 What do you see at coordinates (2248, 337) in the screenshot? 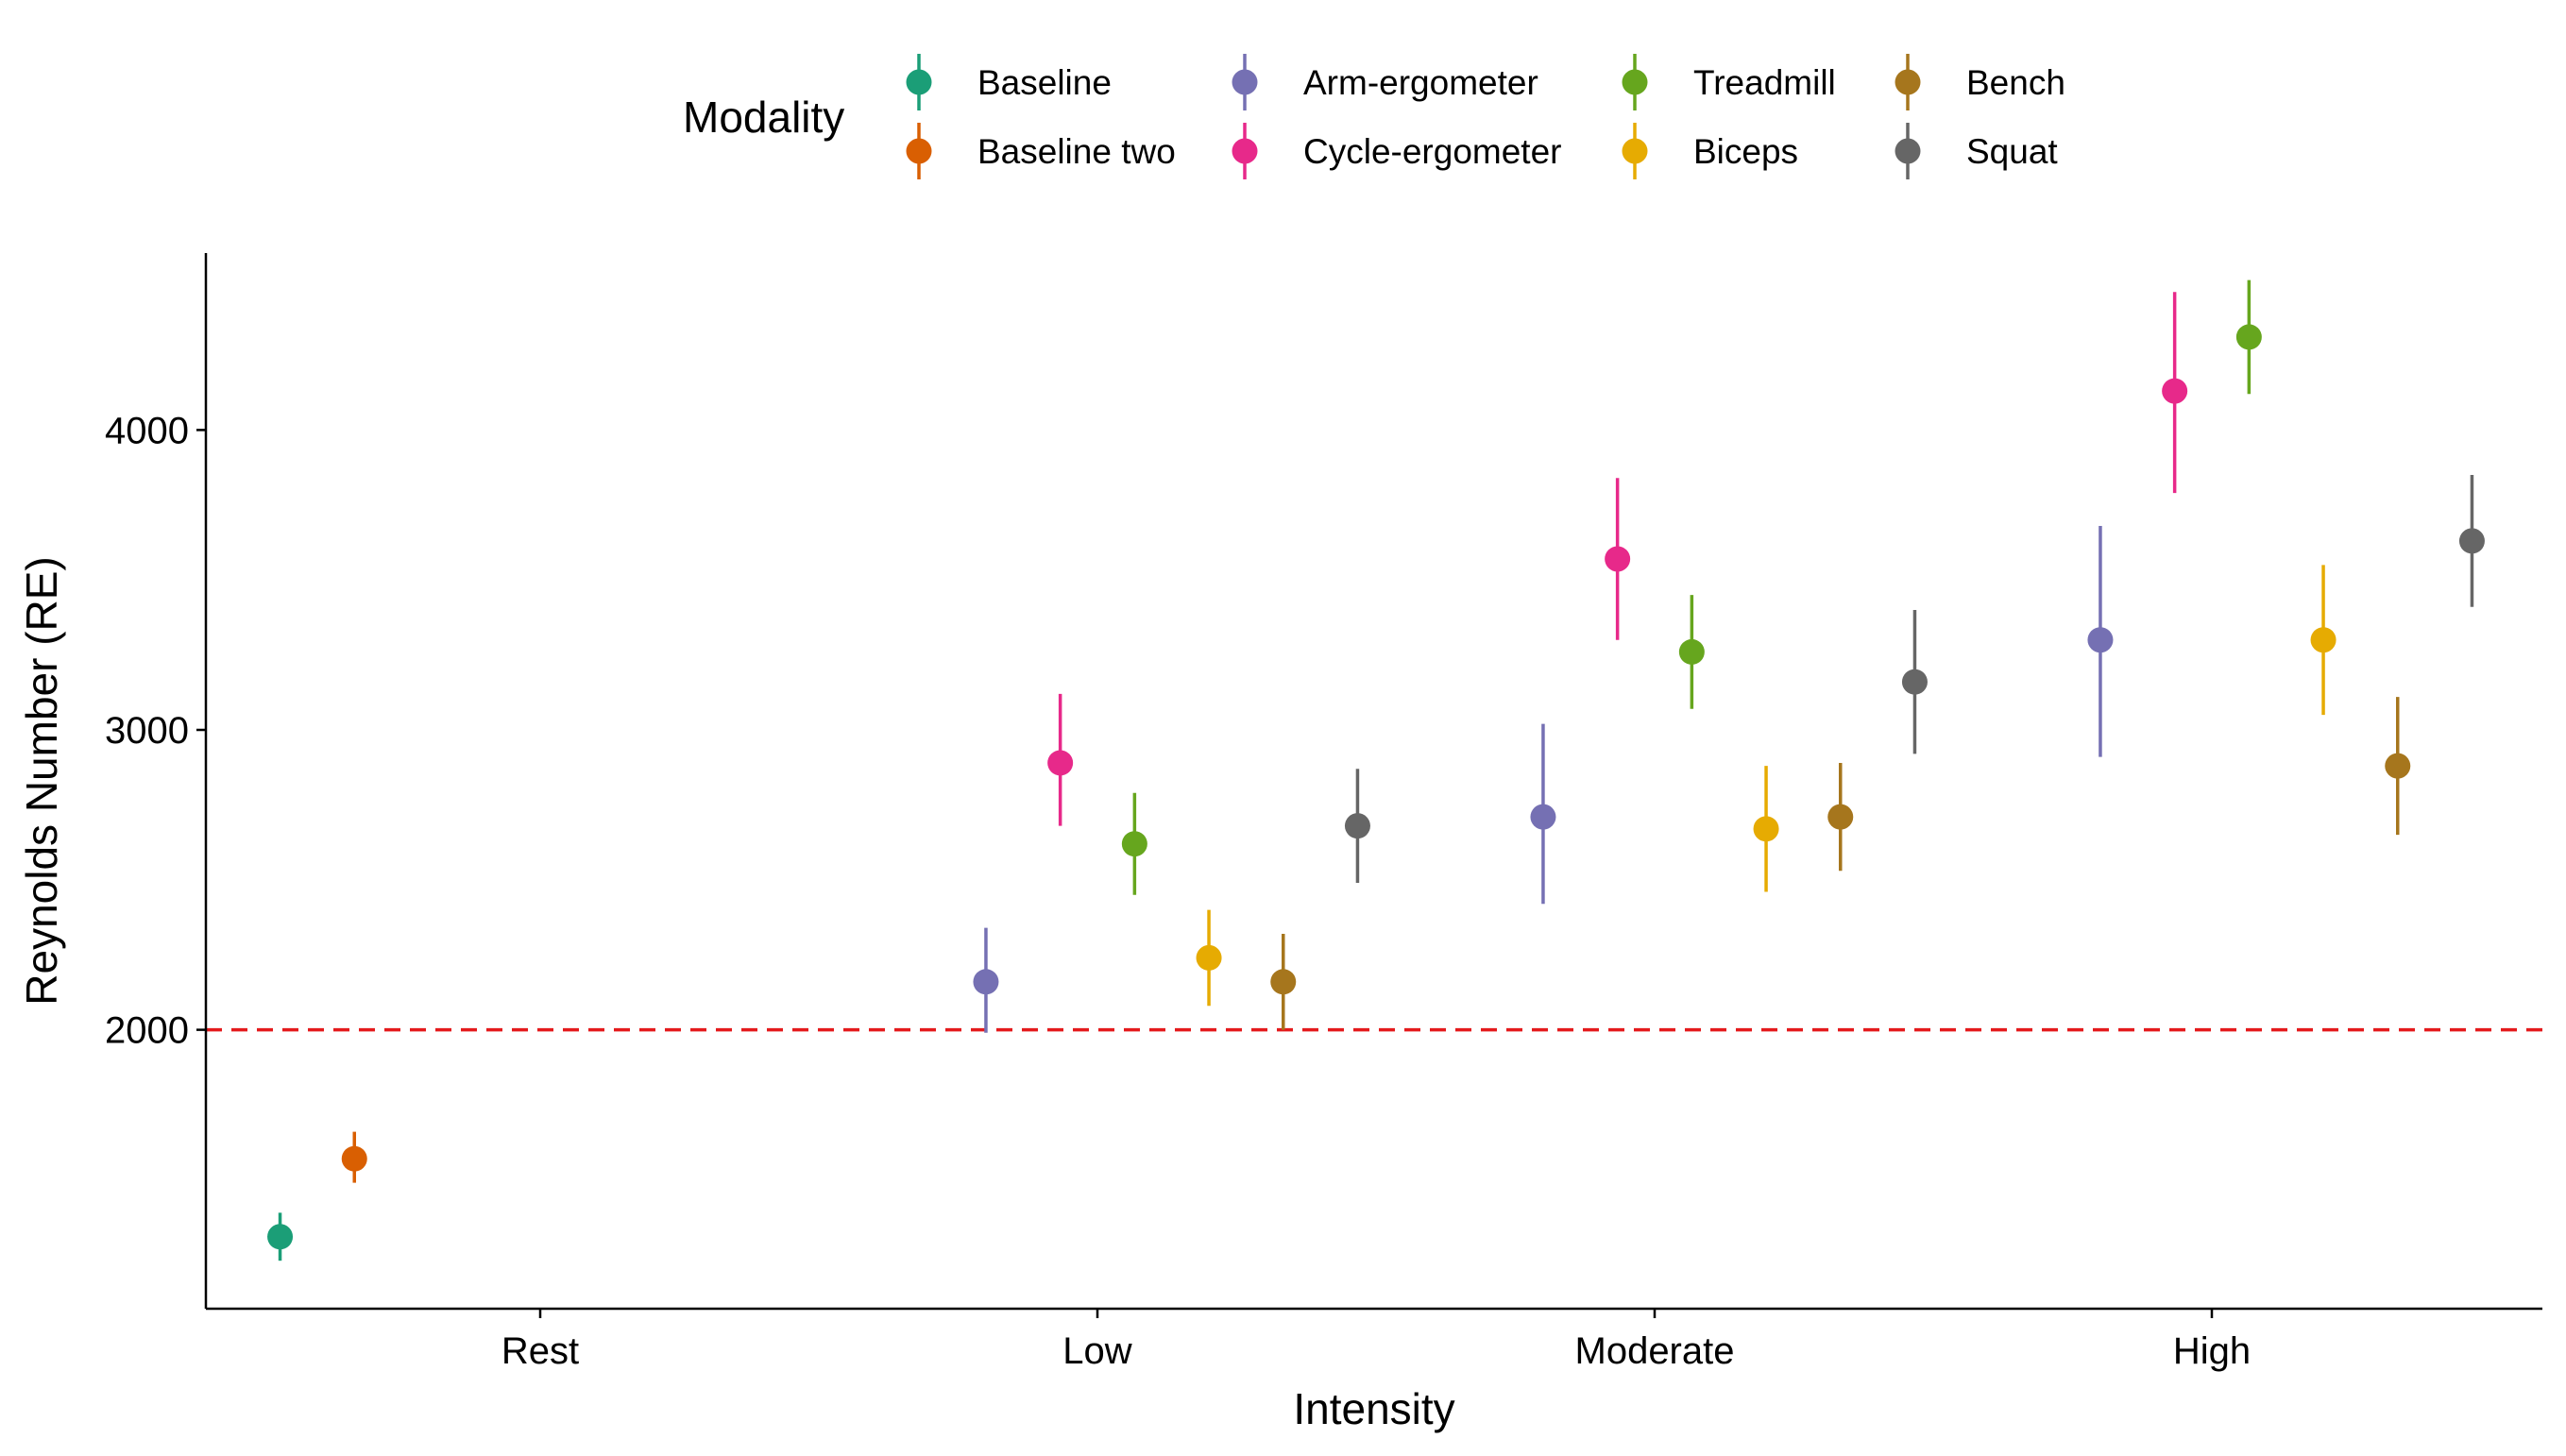
I see `point-treadmill-high` at bounding box center [2248, 337].